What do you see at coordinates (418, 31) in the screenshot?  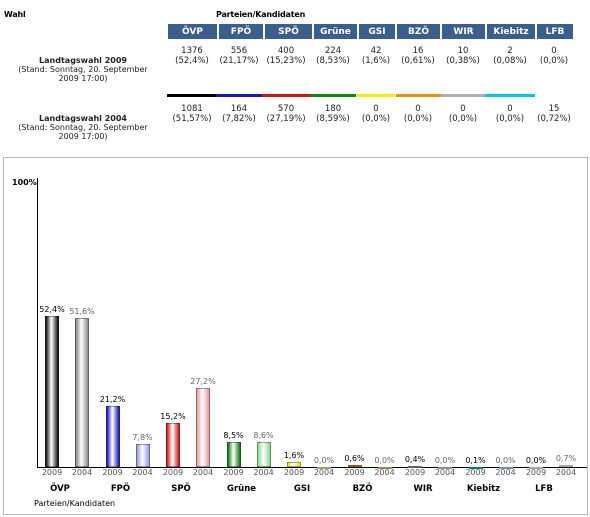 I see `col-bzoe: BZÖ` at bounding box center [418, 31].